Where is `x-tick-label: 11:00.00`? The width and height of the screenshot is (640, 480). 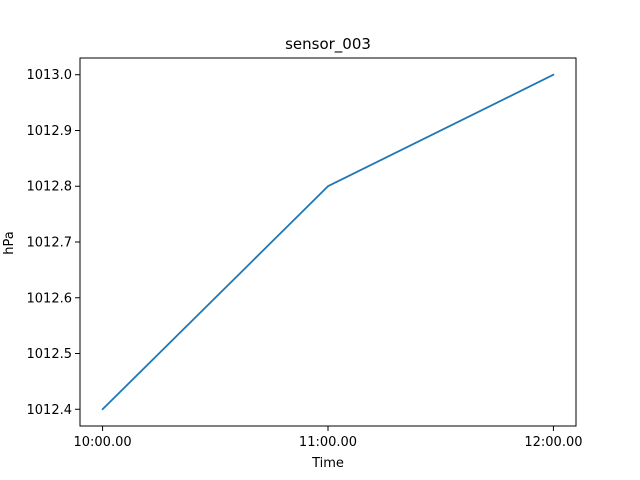 x-tick-label: 11:00.00 is located at coordinates (328, 442).